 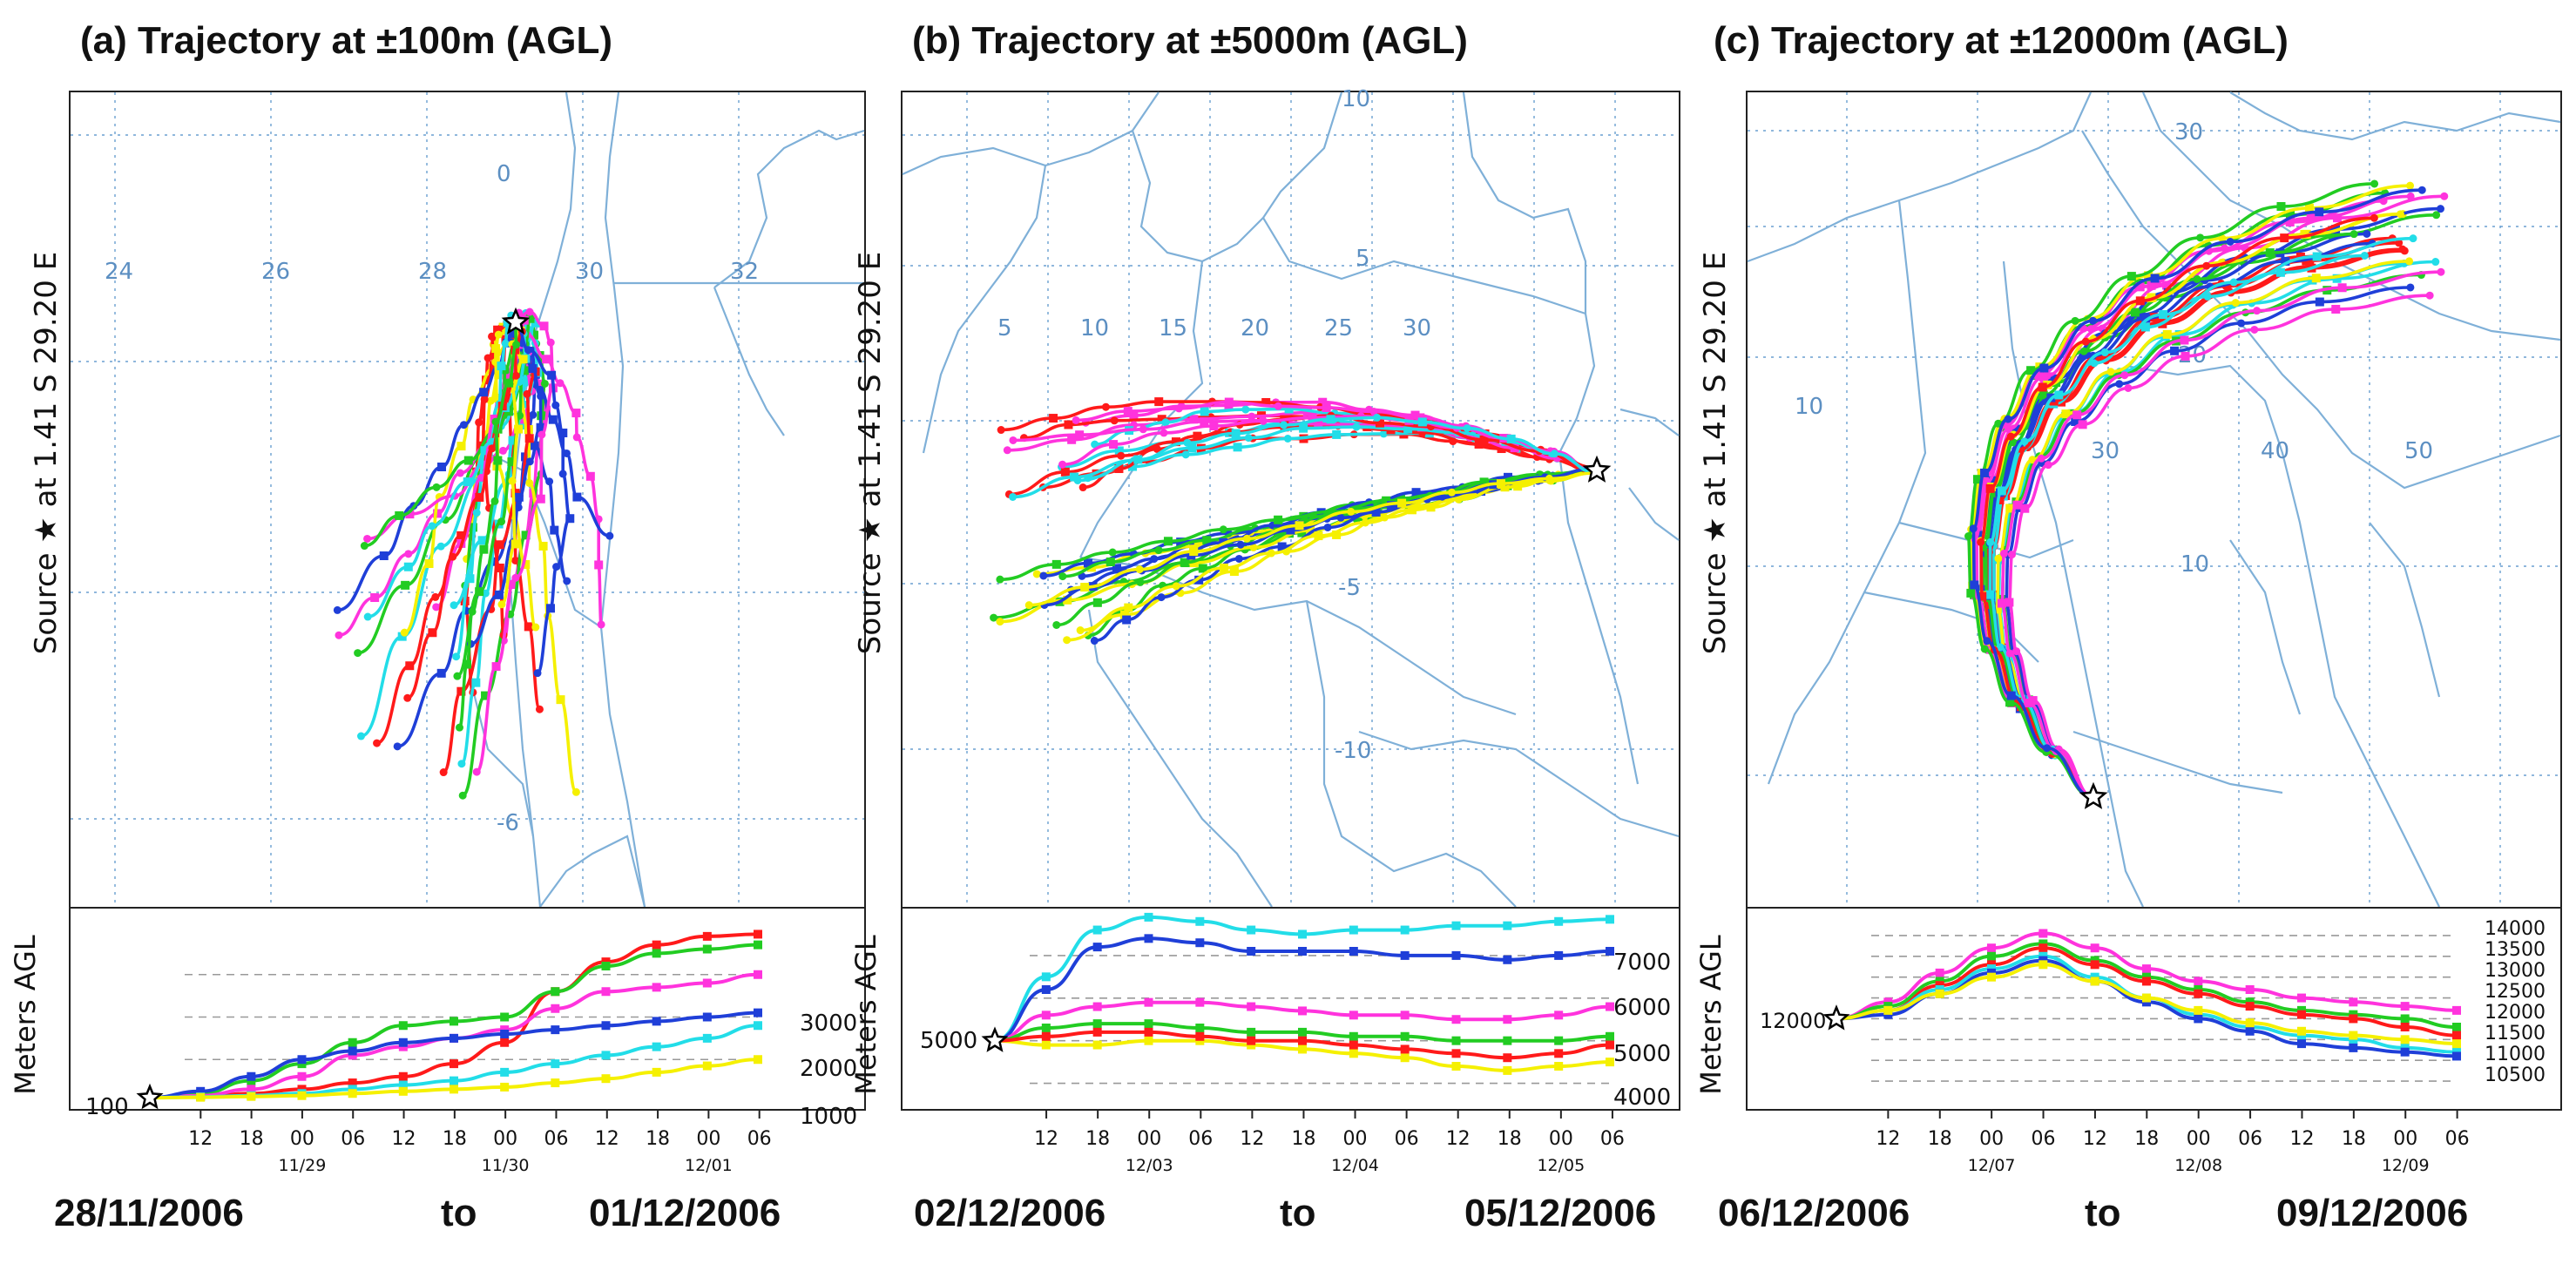 What do you see at coordinates (346, 40) in the screenshot?
I see `panel-a-title: (a) Trajectory at ±100m (AGL)` at bounding box center [346, 40].